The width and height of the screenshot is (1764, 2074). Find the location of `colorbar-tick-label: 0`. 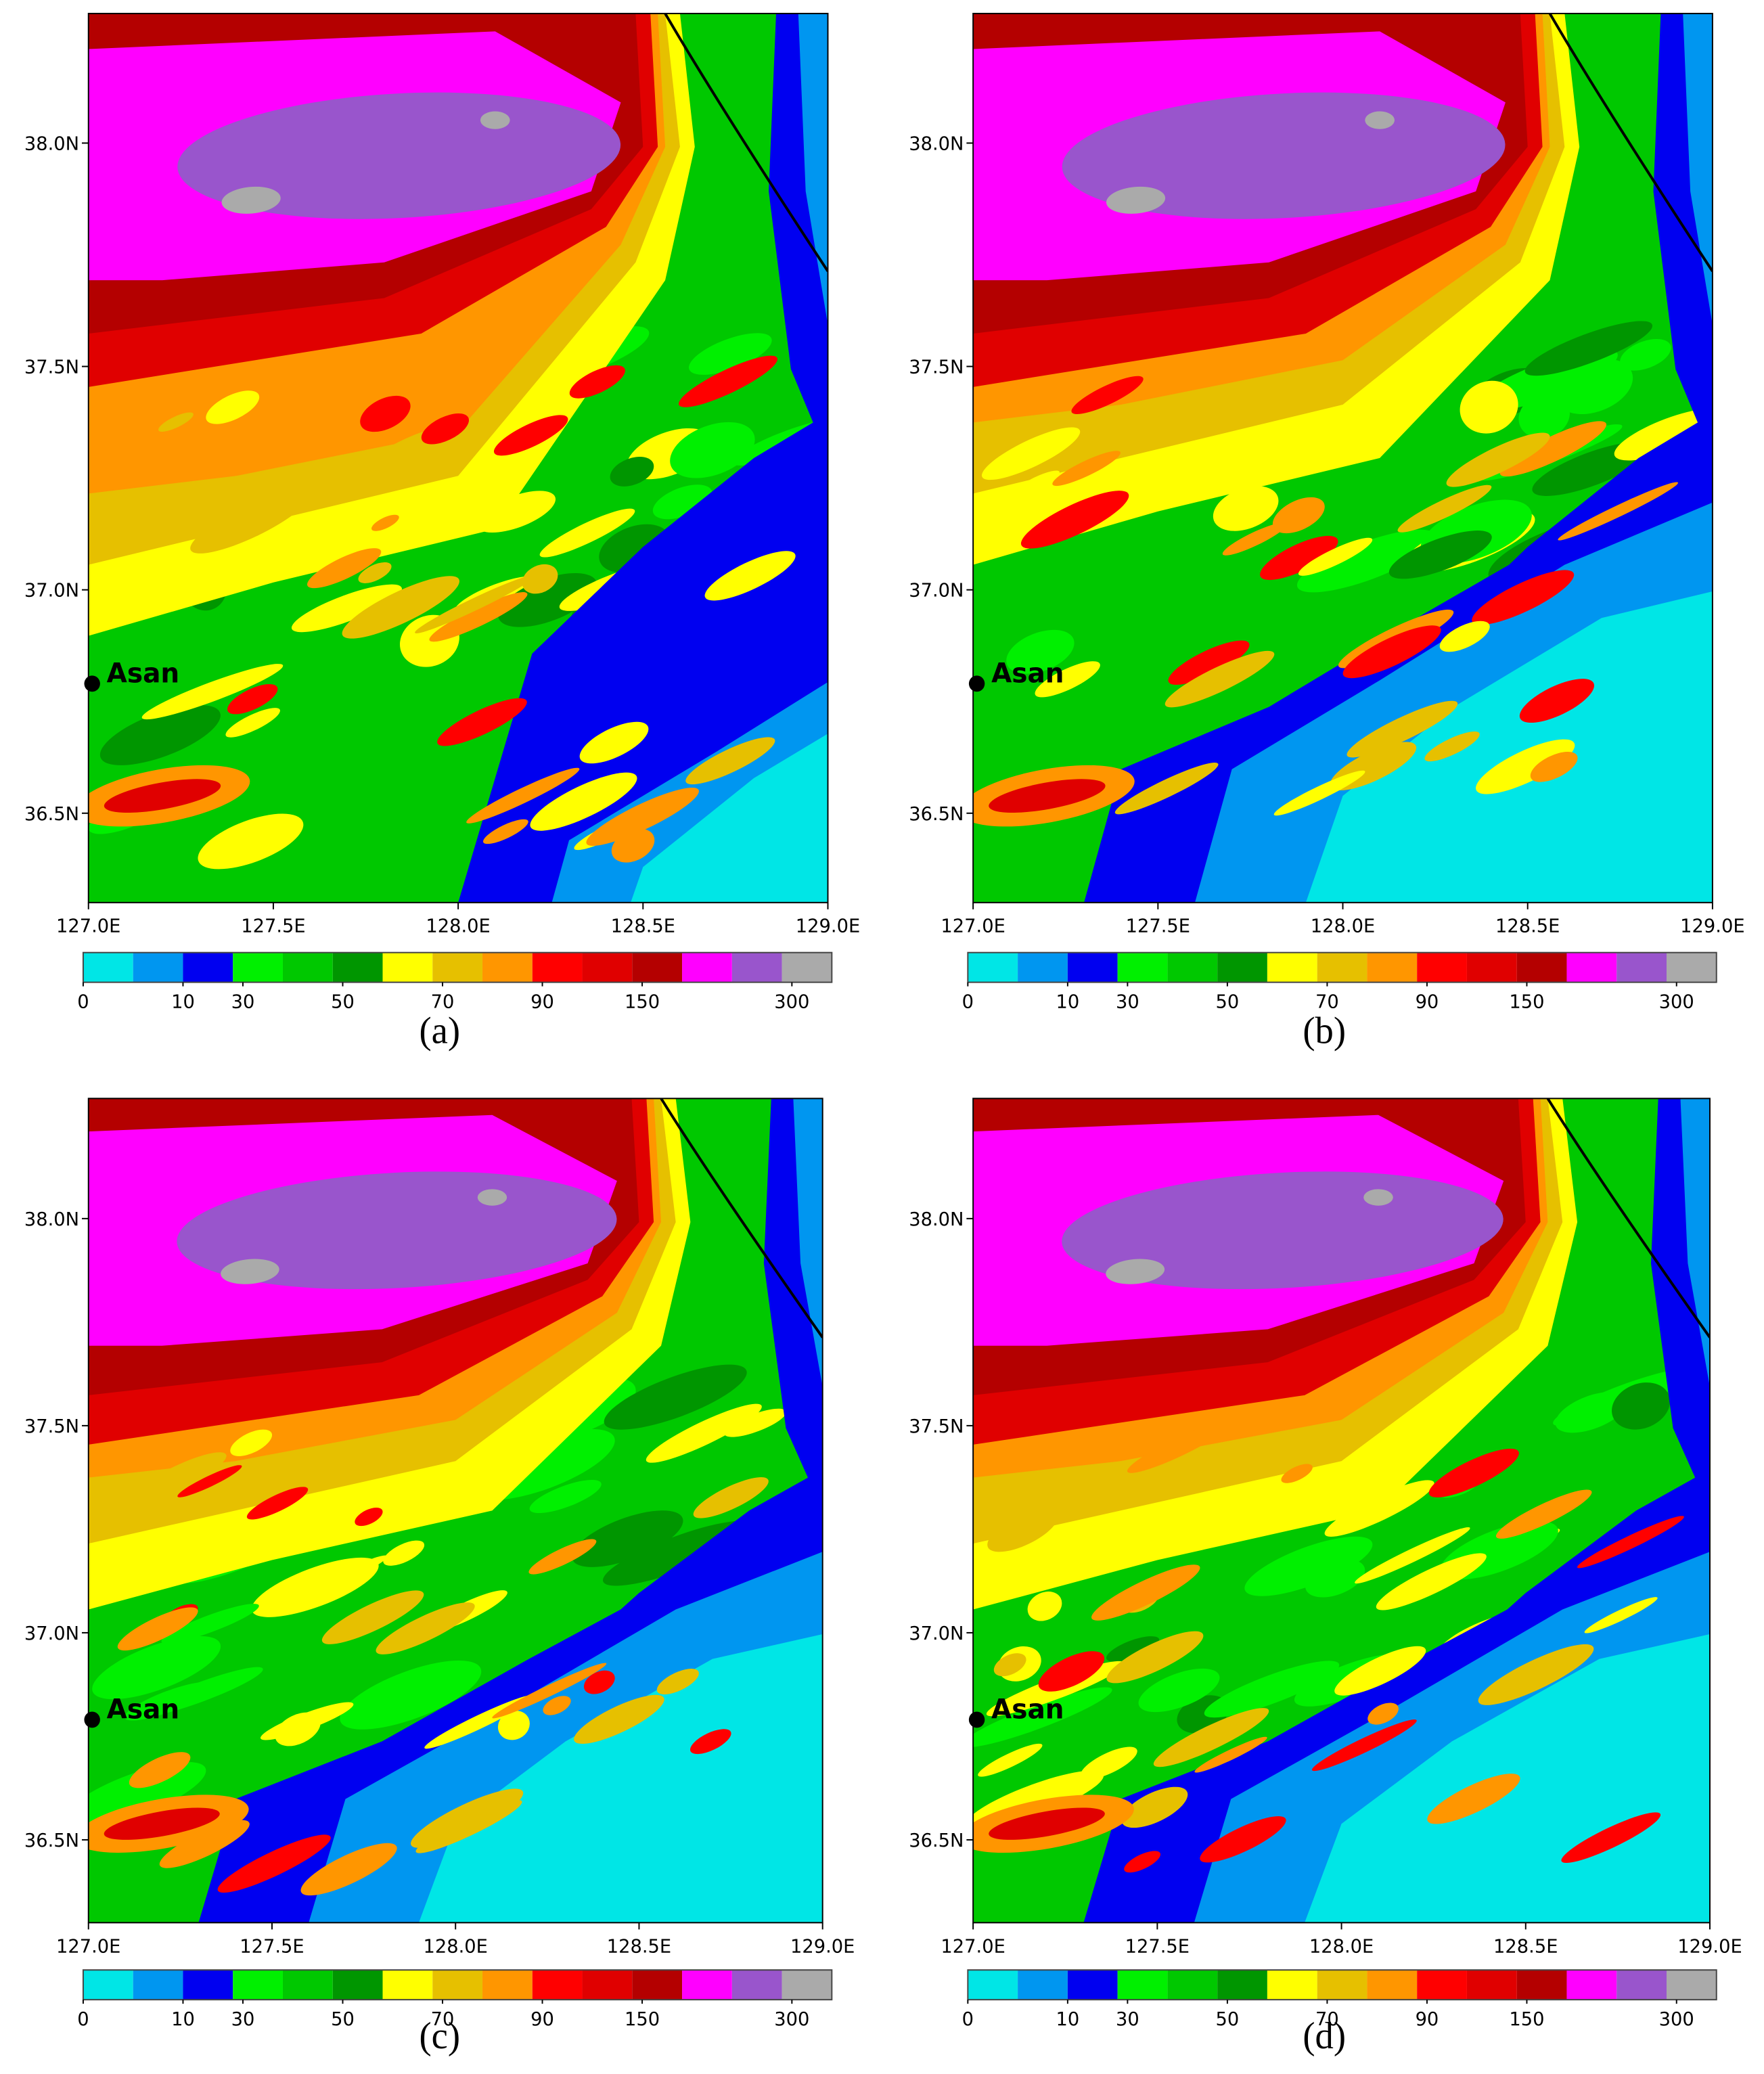

colorbar-tick-label: 0 is located at coordinates (968, 2019).